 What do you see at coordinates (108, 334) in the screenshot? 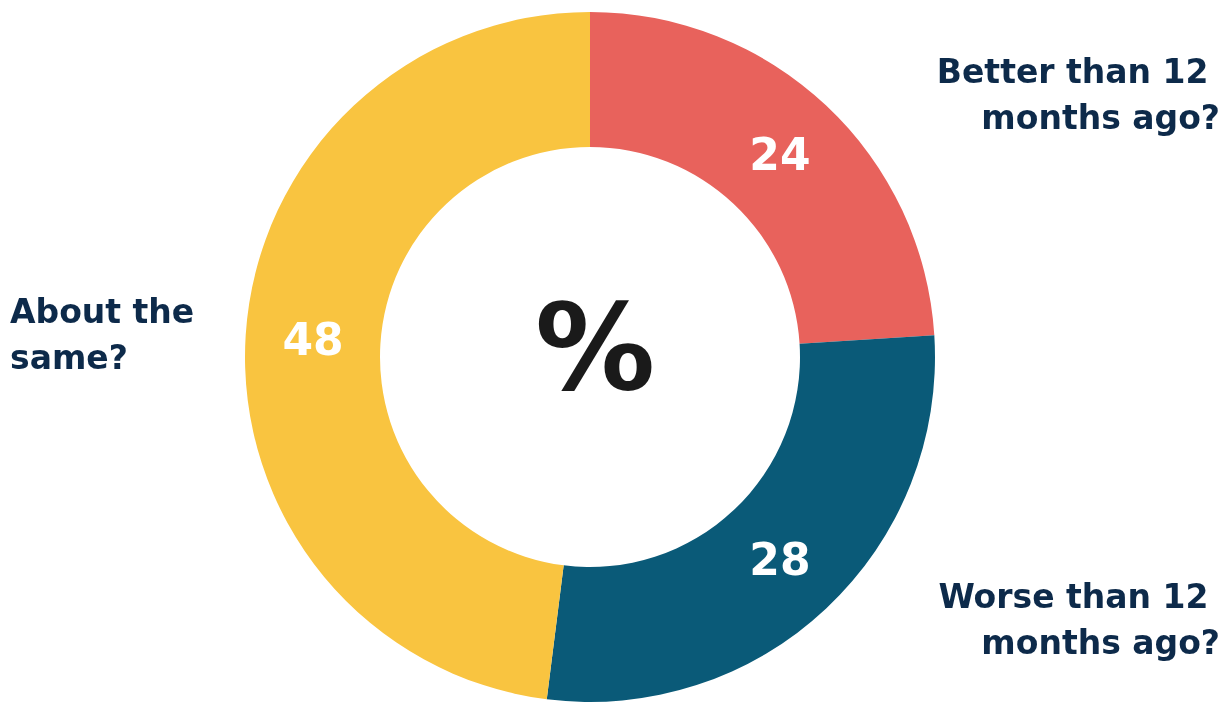
I see `slice-label: About the same?` at bounding box center [108, 334].